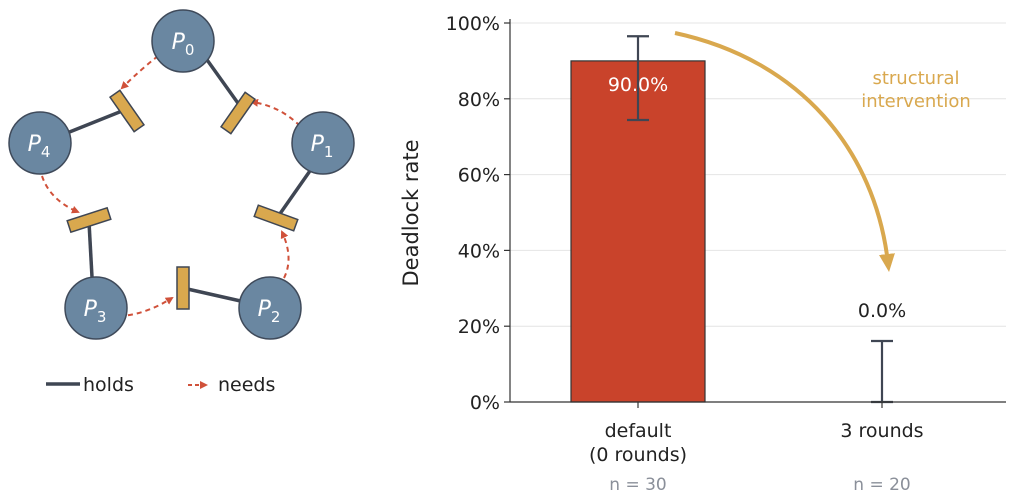 The height and width of the screenshot is (498, 1019). I want to click on hold-line-p3, so click(90, 249).